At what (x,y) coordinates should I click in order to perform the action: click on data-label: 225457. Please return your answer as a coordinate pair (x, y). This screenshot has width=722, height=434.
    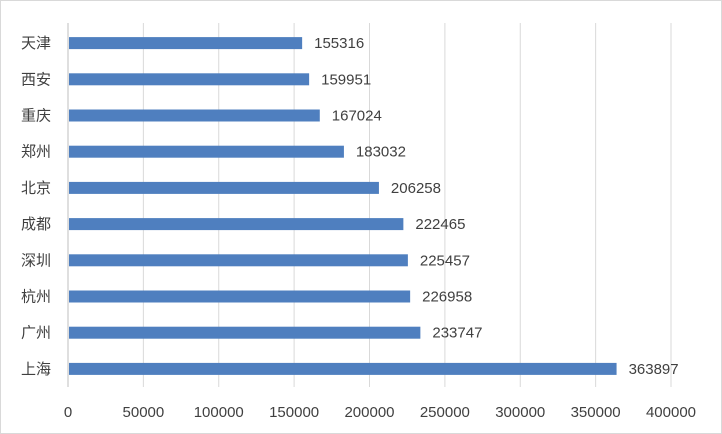
    Looking at the image, I should click on (445, 260).